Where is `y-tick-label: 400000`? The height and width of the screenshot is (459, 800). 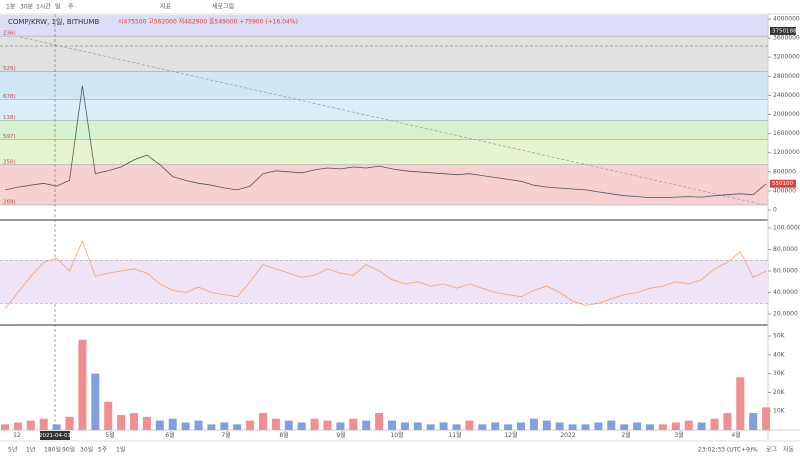 y-tick-label: 400000 is located at coordinates (784, 190).